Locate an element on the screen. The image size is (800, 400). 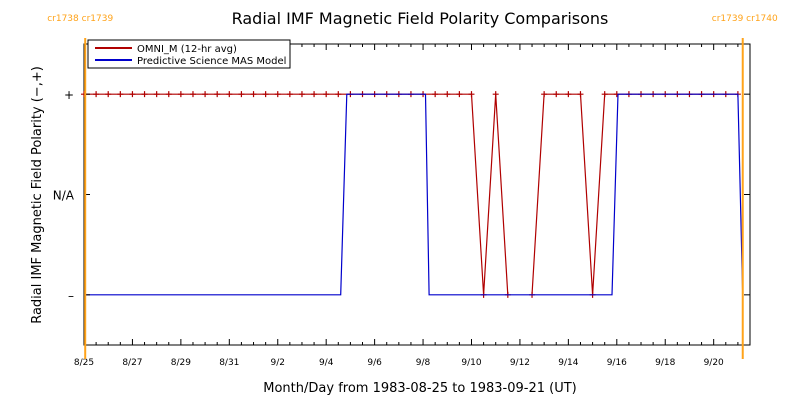
y-tick-label: N/A is located at coordinates (64, 196).